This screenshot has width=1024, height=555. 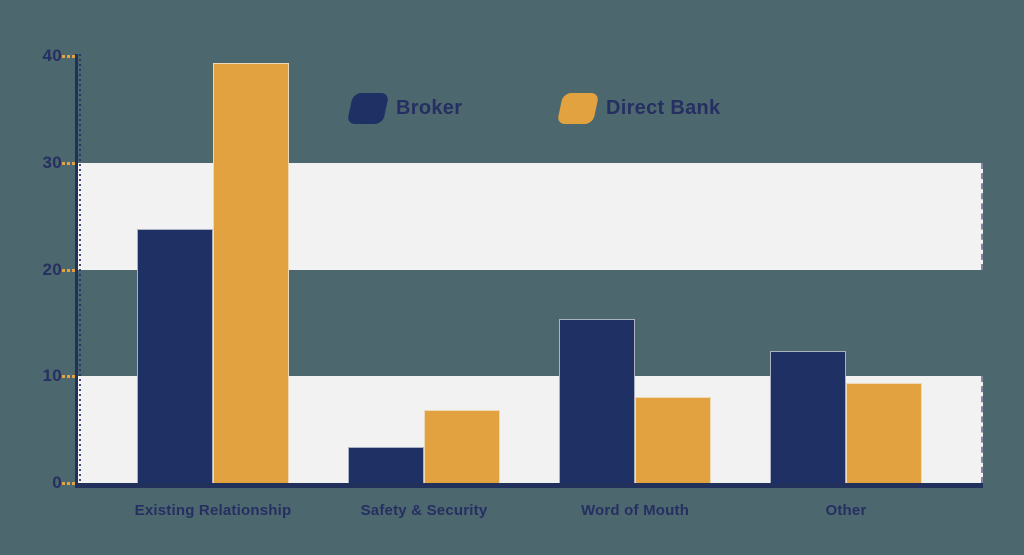 What do you see at coordinates (52, 269) in the screenshot?
I see `y-tick-label: 20` at bounding box center [52, 269].